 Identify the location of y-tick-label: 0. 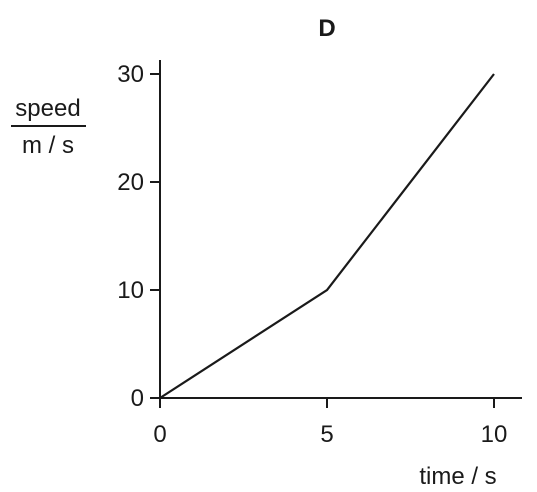
(137, 398).